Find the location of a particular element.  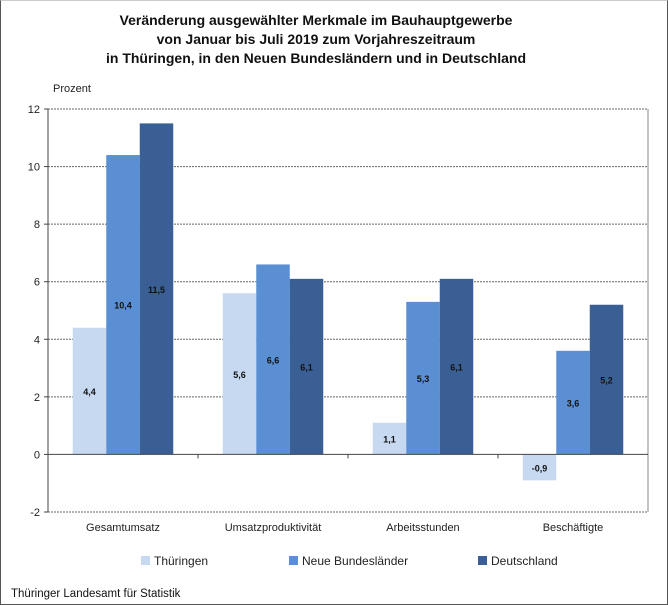

y-tick-label: 6 is located at coordinates (37, 283).